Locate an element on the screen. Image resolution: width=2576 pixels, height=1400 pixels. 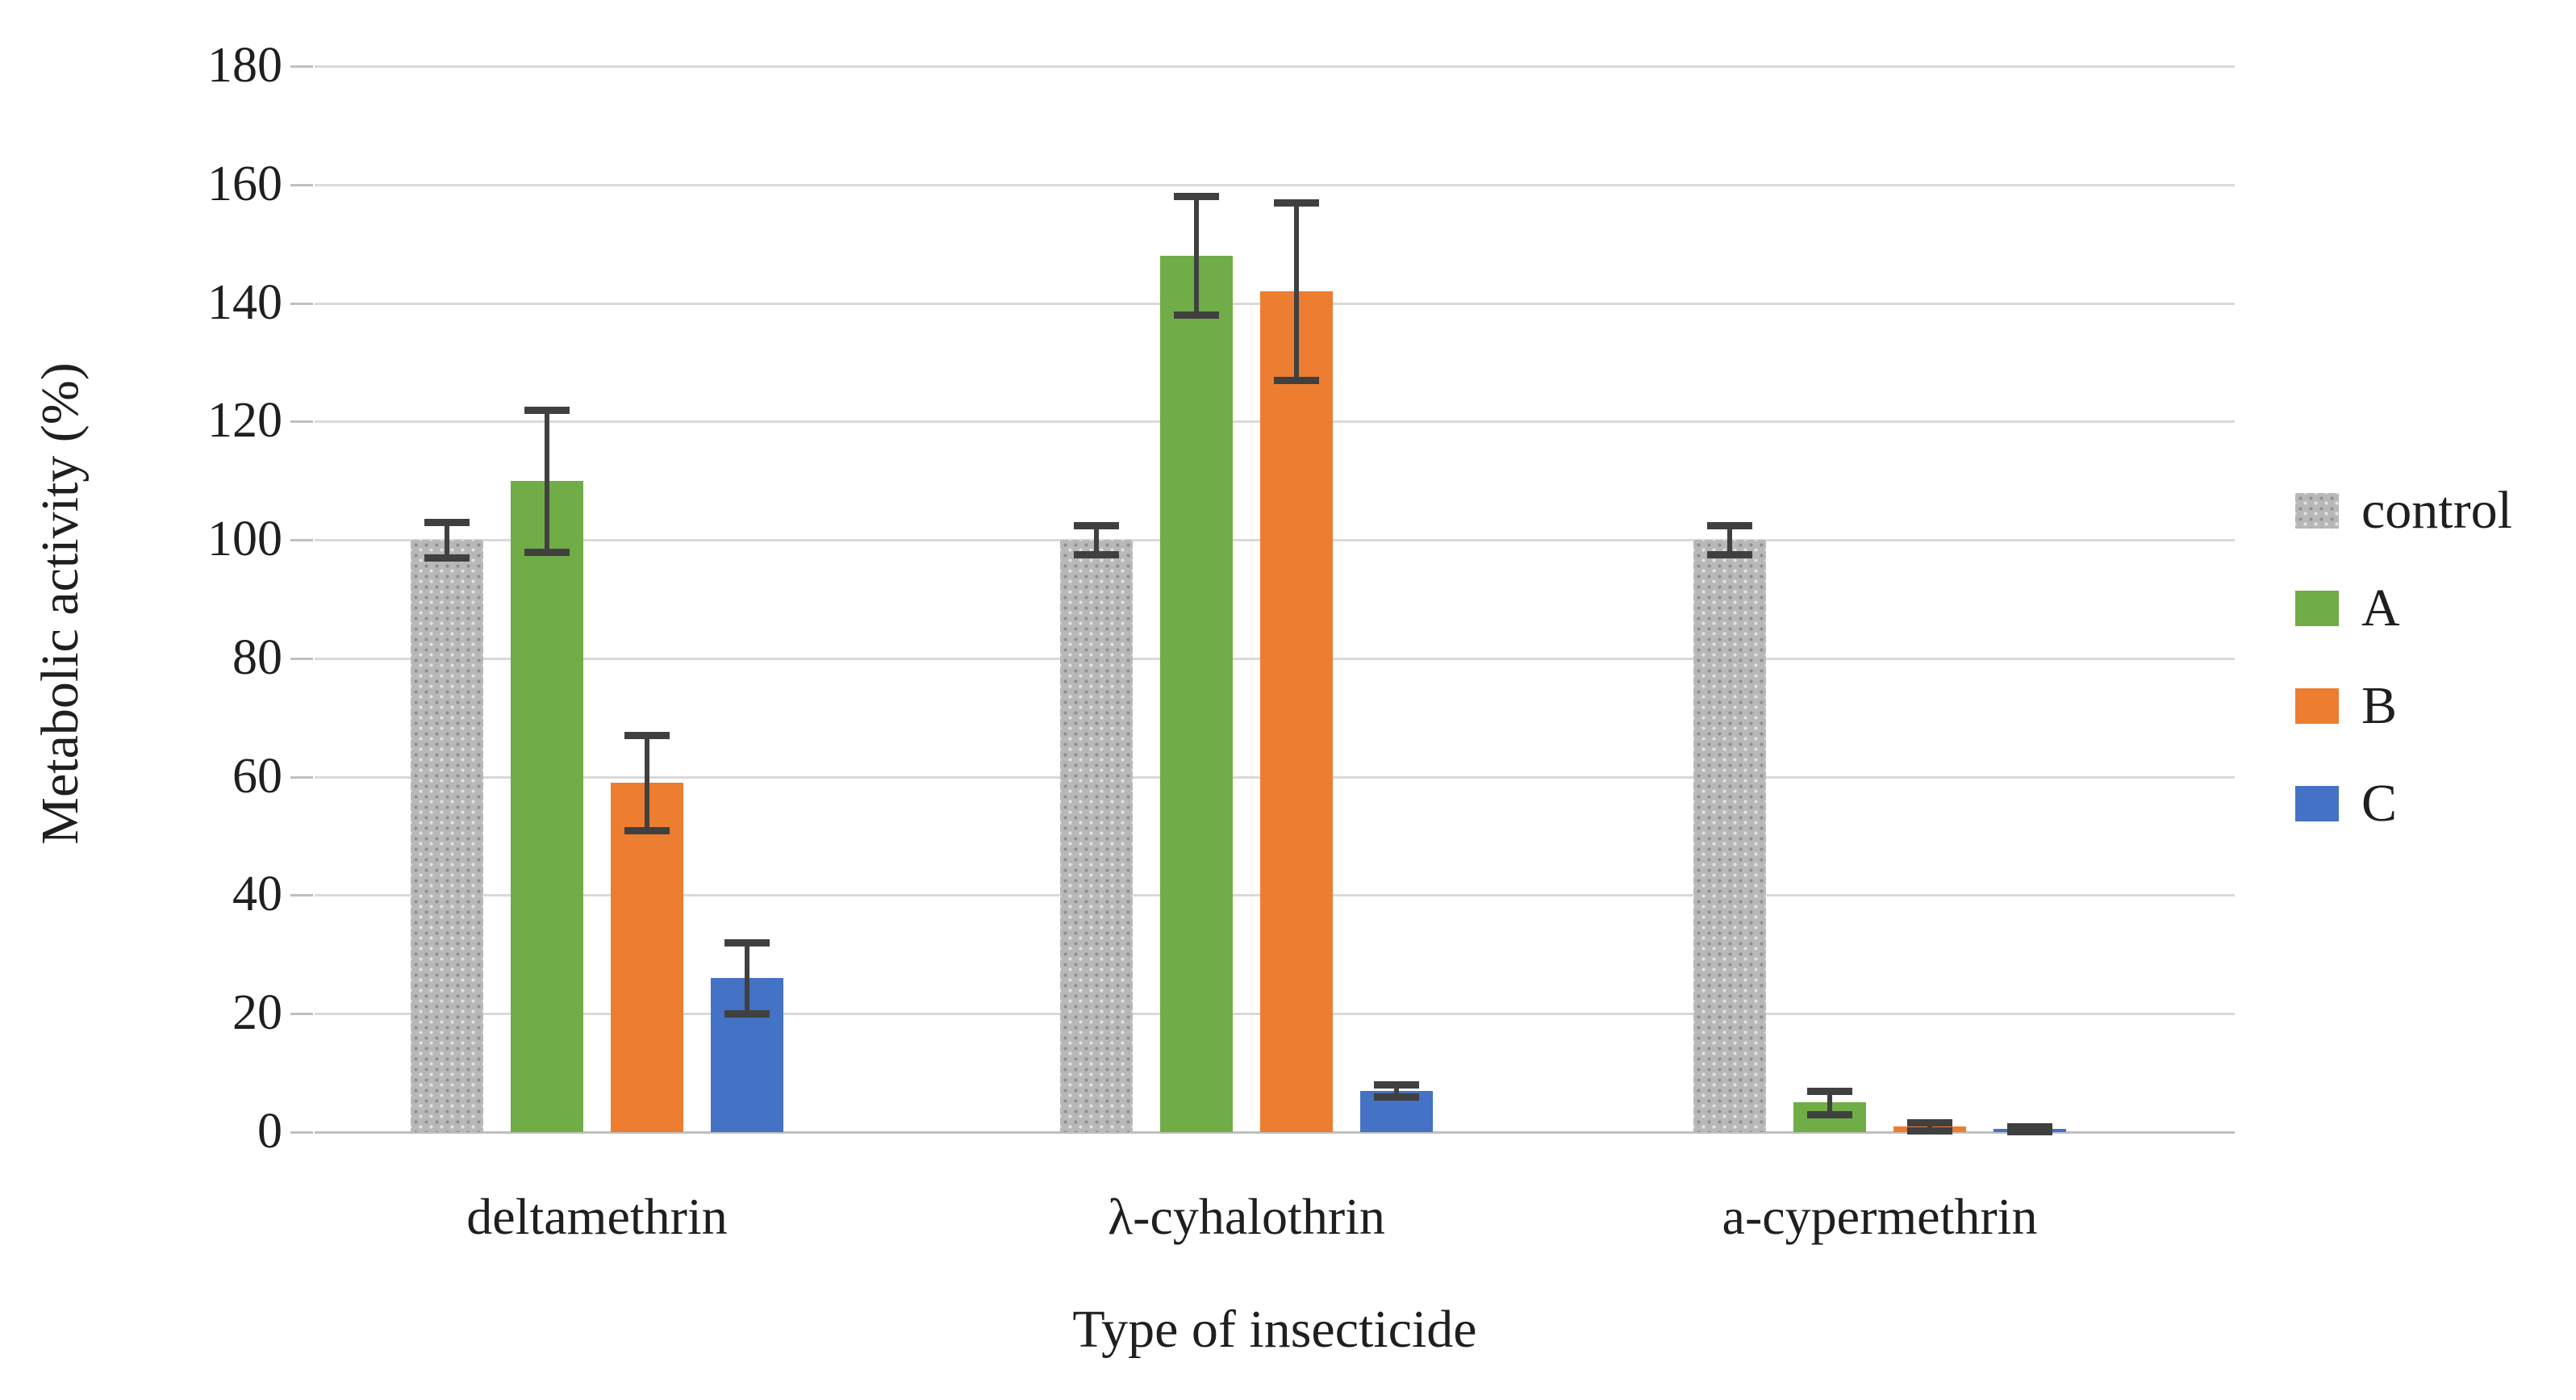
bar--cyhalothrin-B is located at coordinates (1296, 711).